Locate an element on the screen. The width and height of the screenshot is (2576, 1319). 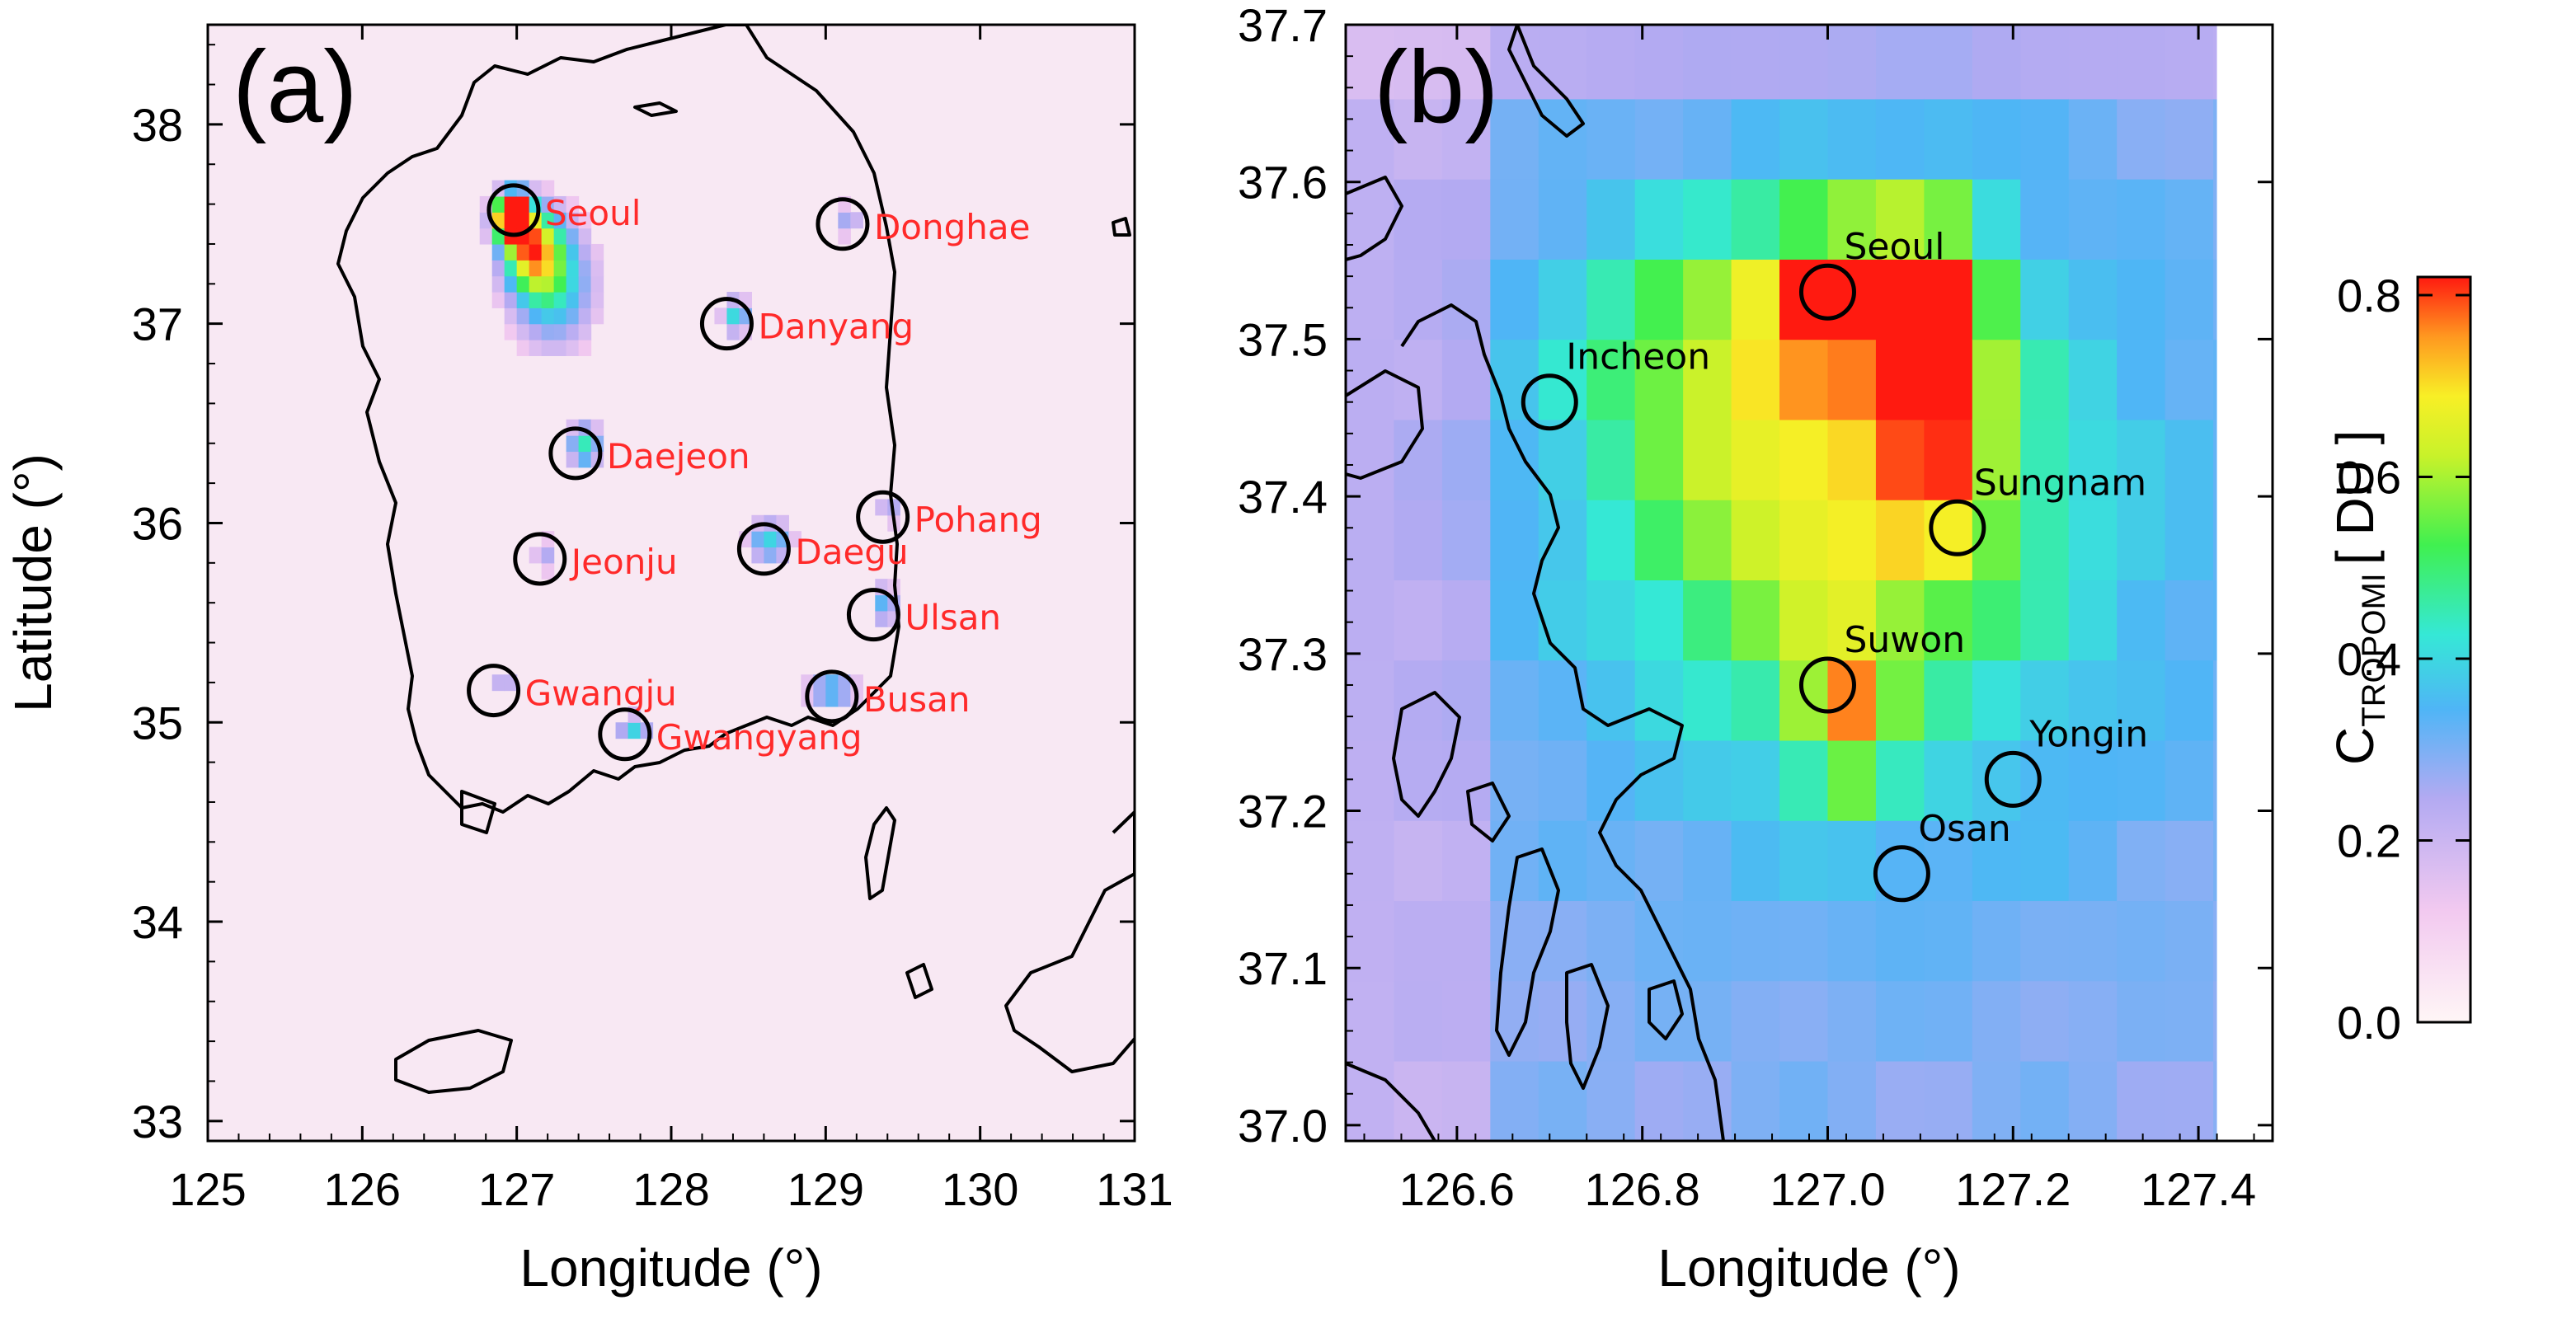
panel-a-city-marker is located at coordinates (843, 224).